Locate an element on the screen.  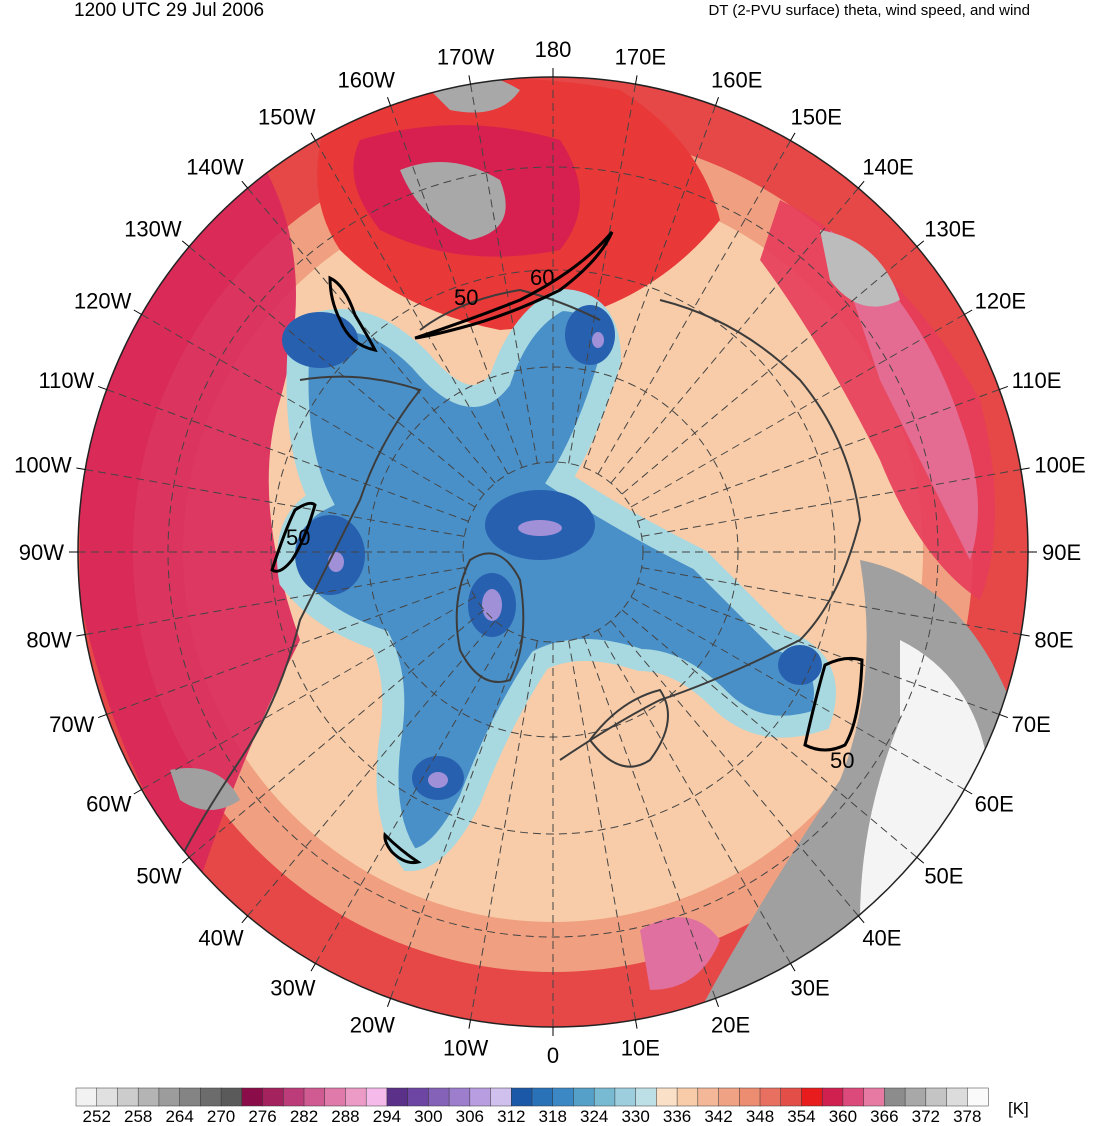
jet-contour-atlantic is located at coordinates (402, 847).